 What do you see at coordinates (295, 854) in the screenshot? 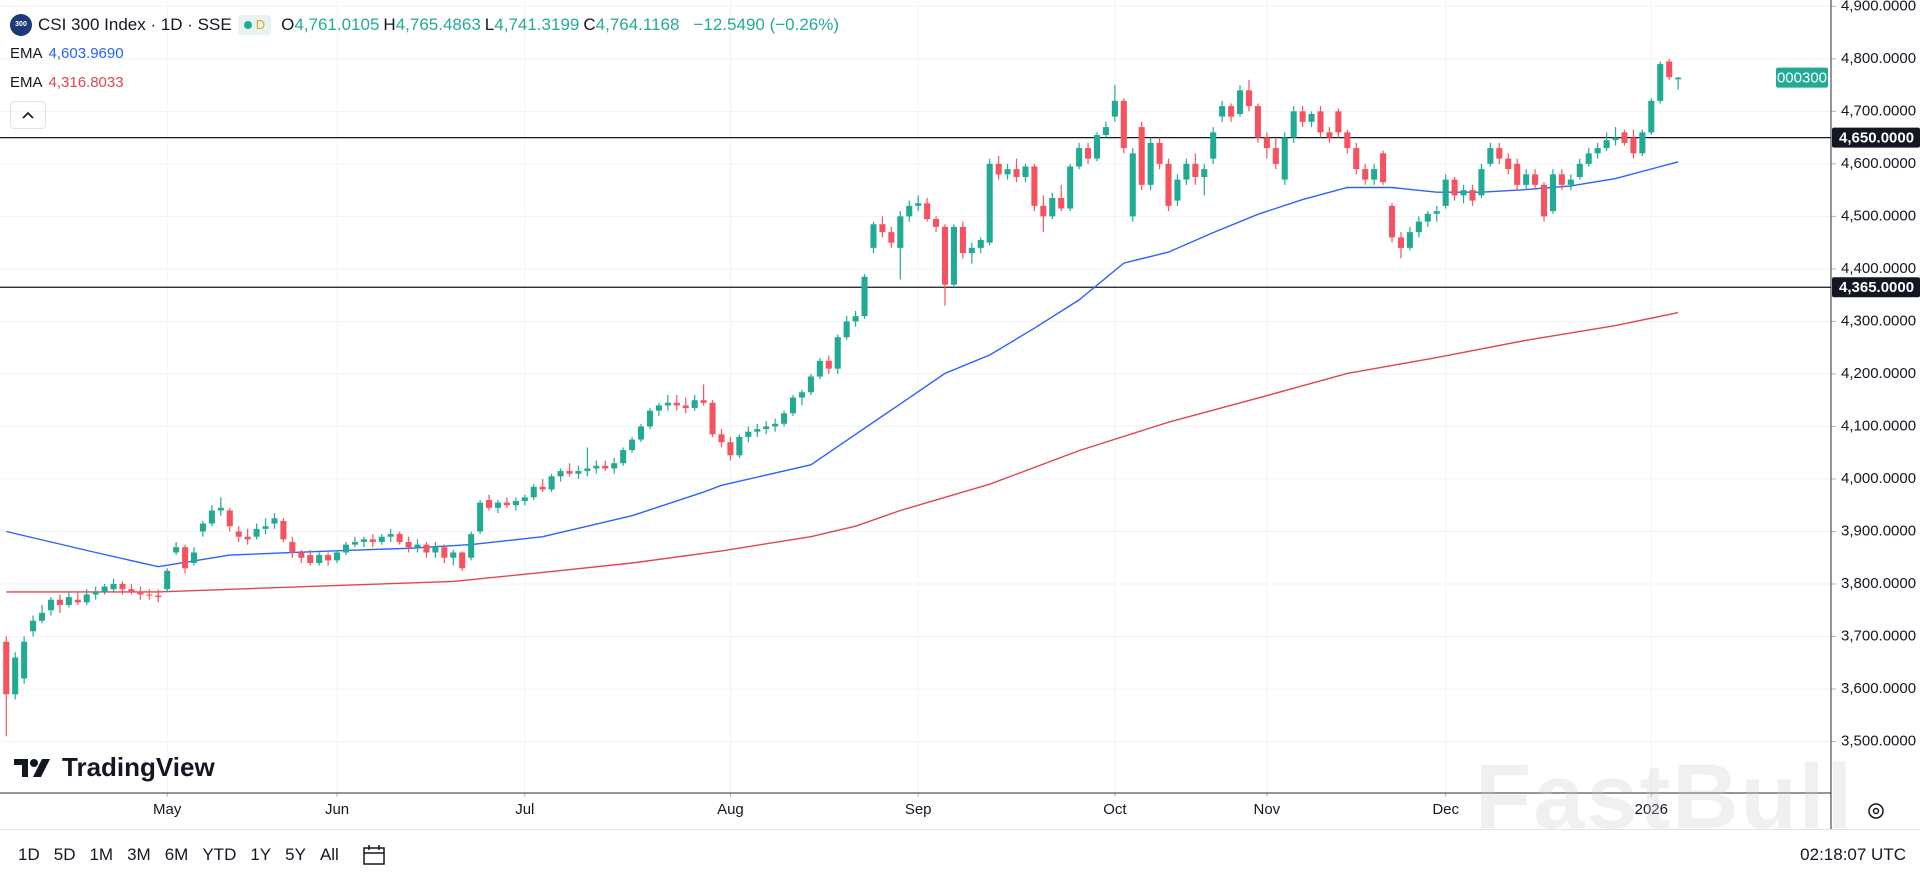
I see `range-button: 5Y` at bounding box center [295, 854].